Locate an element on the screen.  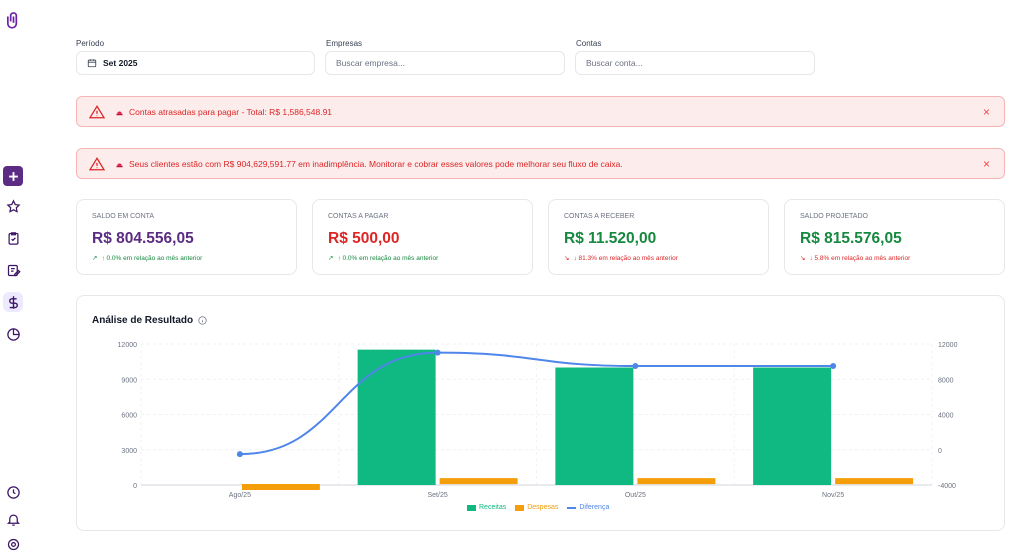
y-tick-left: 6000 is located at coordinates (129, 416).